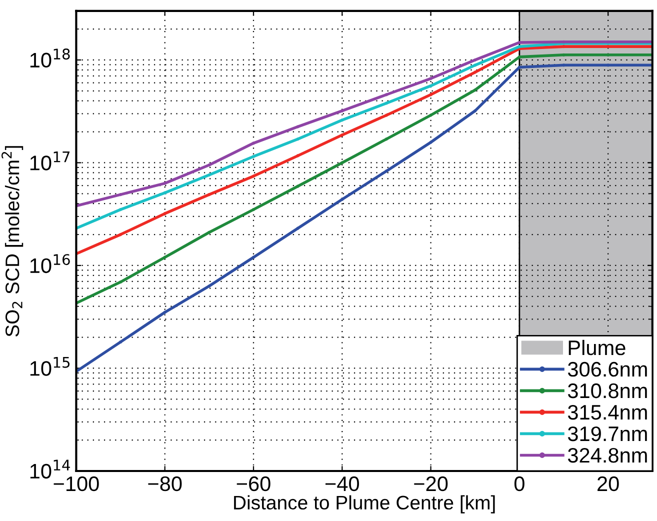  What do you see at coordinates (50, 58) in the screenshot?
I see `y-tick-label: 10$^{18}$` at bounding box center [50, 58].